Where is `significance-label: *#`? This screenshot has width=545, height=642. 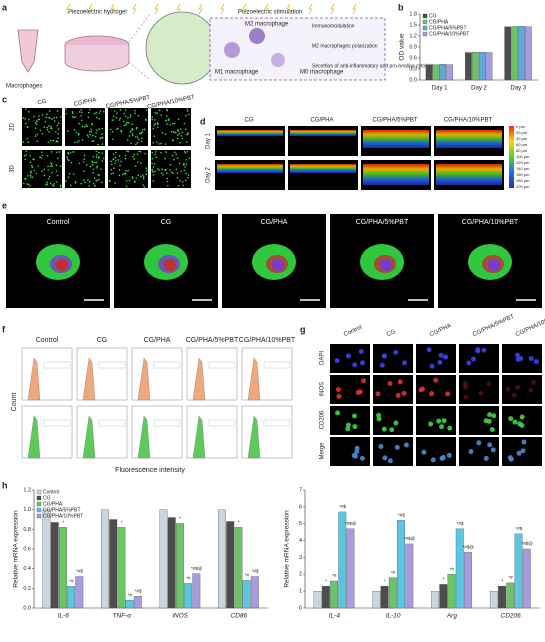 significance-label: *# is located at coordinates (247, 575).